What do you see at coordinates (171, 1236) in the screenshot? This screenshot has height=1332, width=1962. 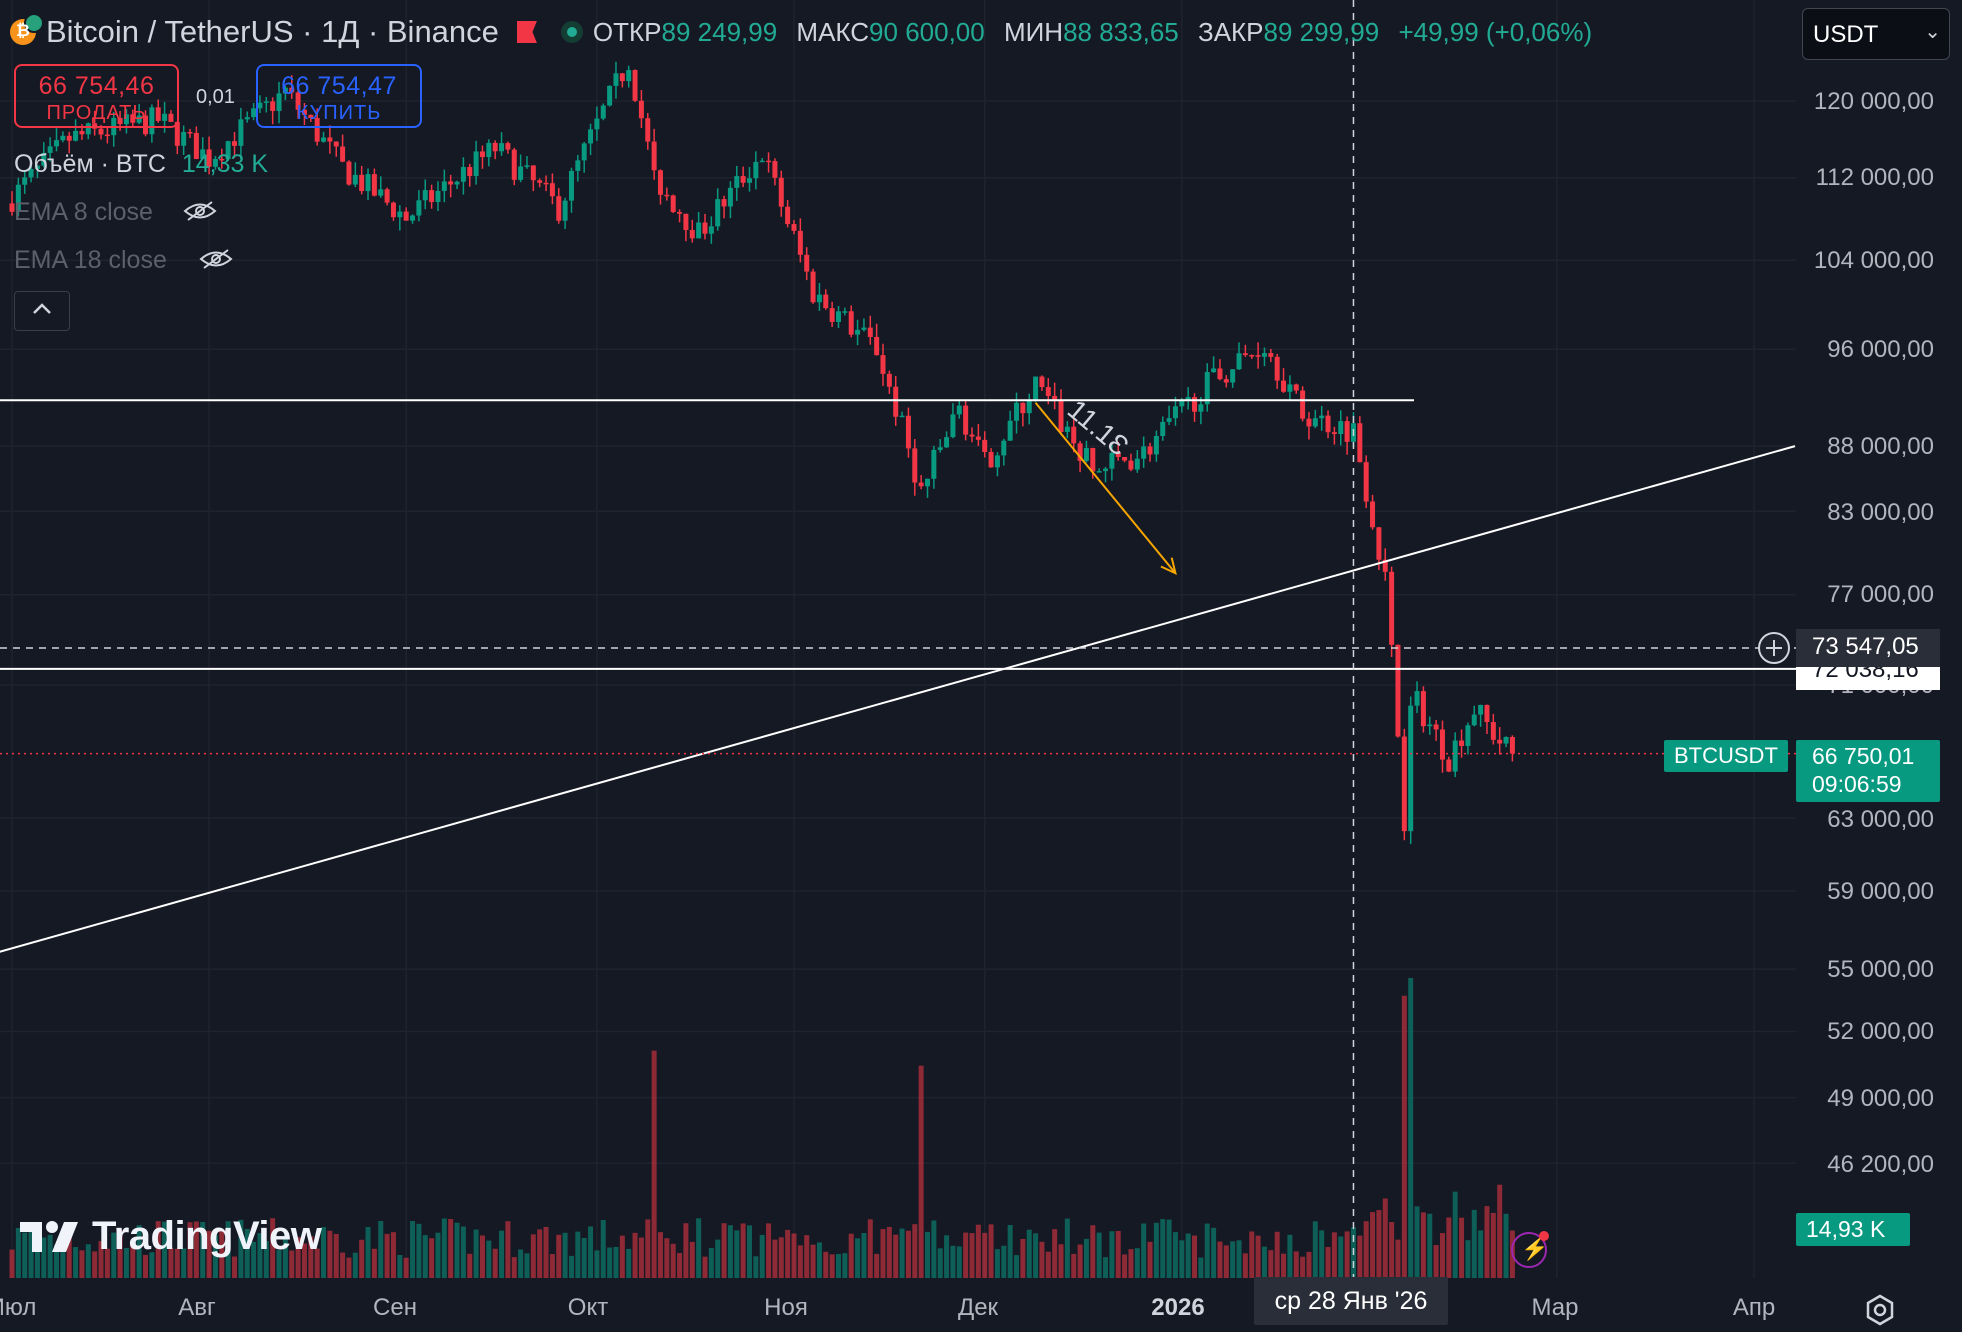 I see `tradingview-logo: TradingView` at bounding box center [171, 1236].